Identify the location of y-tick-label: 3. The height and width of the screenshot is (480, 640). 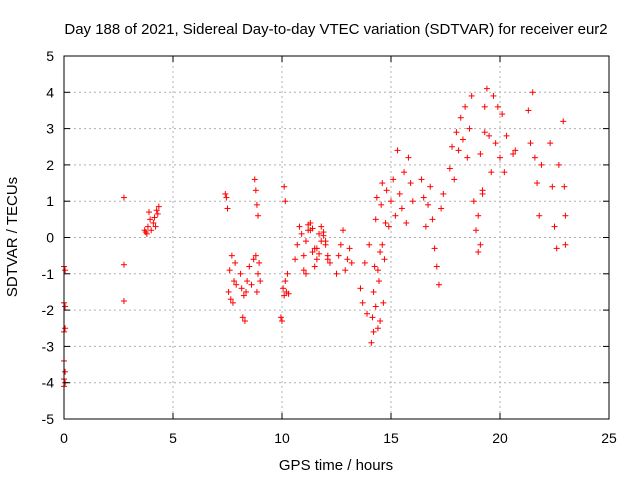
(50, 129).